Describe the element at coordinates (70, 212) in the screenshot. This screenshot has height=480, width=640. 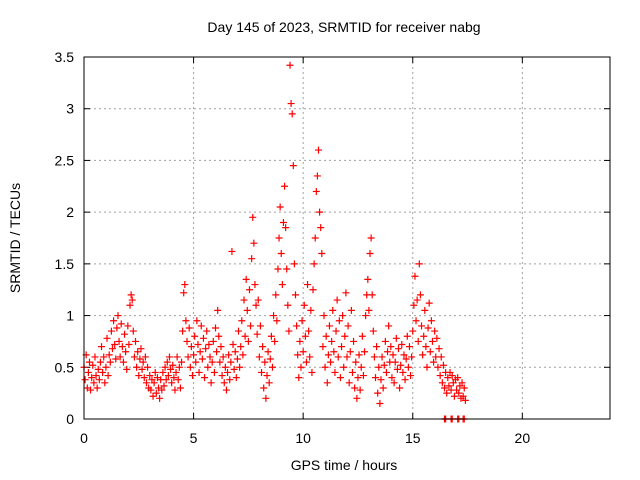
I see `y-tick-label: 2` at that location.